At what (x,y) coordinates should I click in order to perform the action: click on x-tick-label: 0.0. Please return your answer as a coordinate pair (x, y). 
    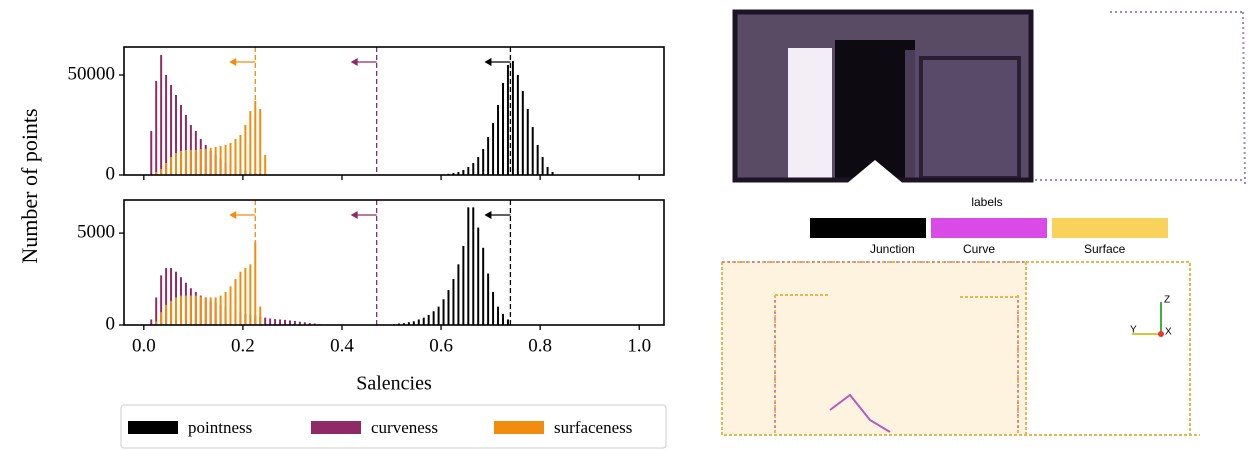
    Looking at the image, I should click on (144, 345).